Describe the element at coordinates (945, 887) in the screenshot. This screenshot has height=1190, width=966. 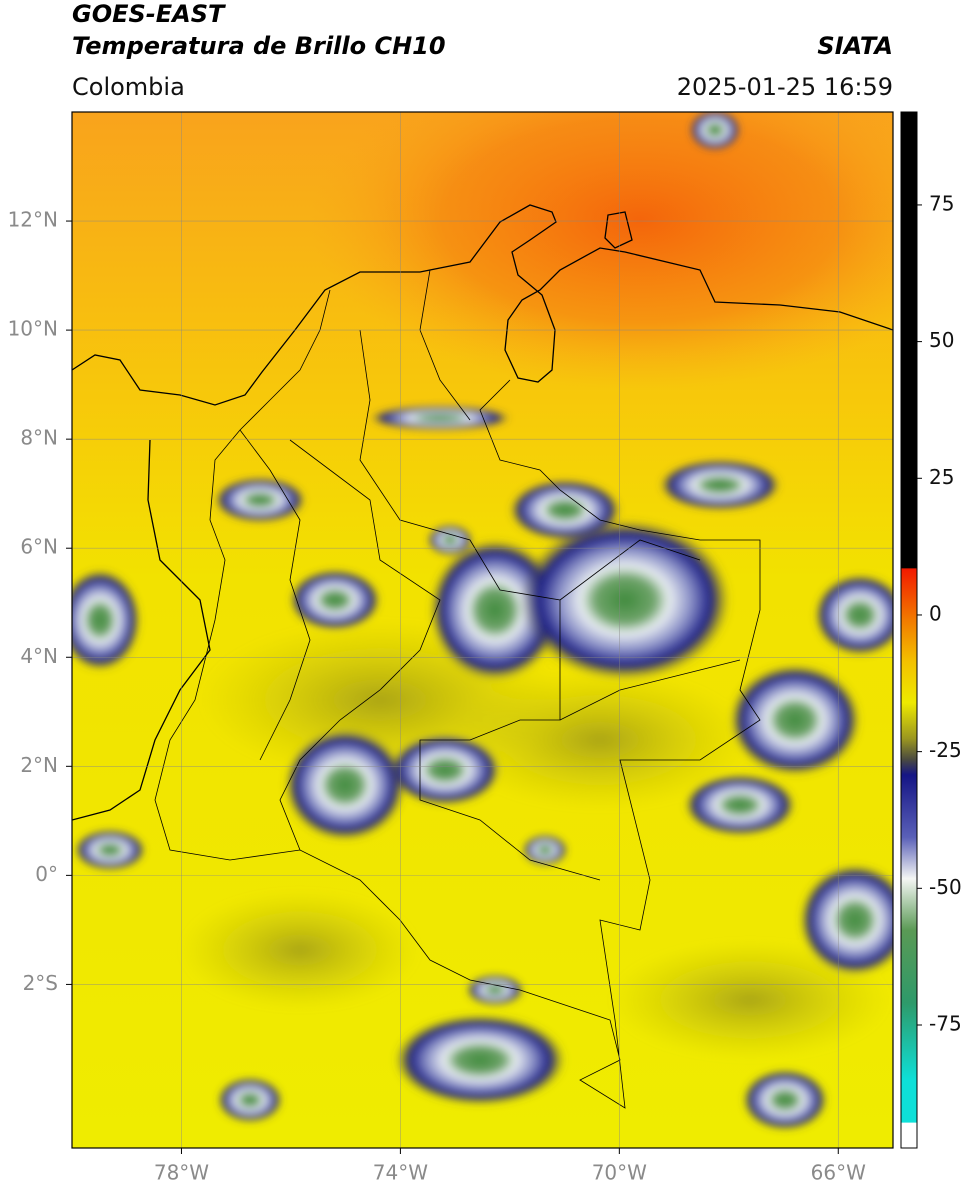
I see `colorbar-tick-label: -50` at that location.